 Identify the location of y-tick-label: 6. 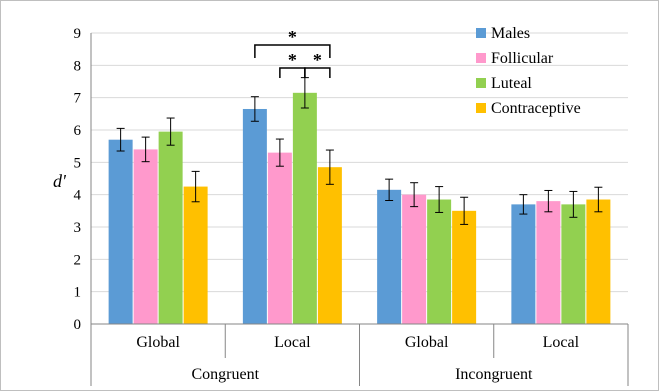
(78, 131).